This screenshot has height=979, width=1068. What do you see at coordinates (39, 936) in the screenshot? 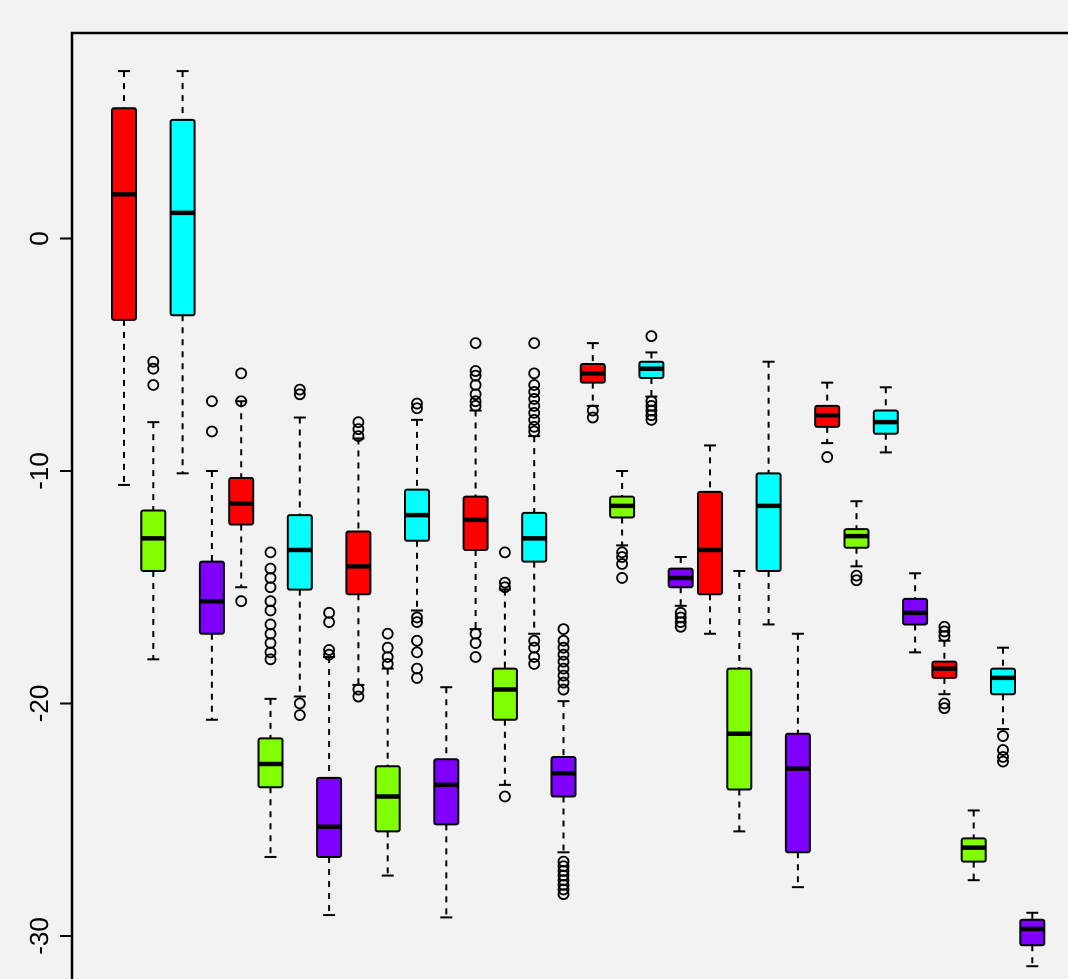
I see `y-tick-label: -30` at bounding box center [39, 936].